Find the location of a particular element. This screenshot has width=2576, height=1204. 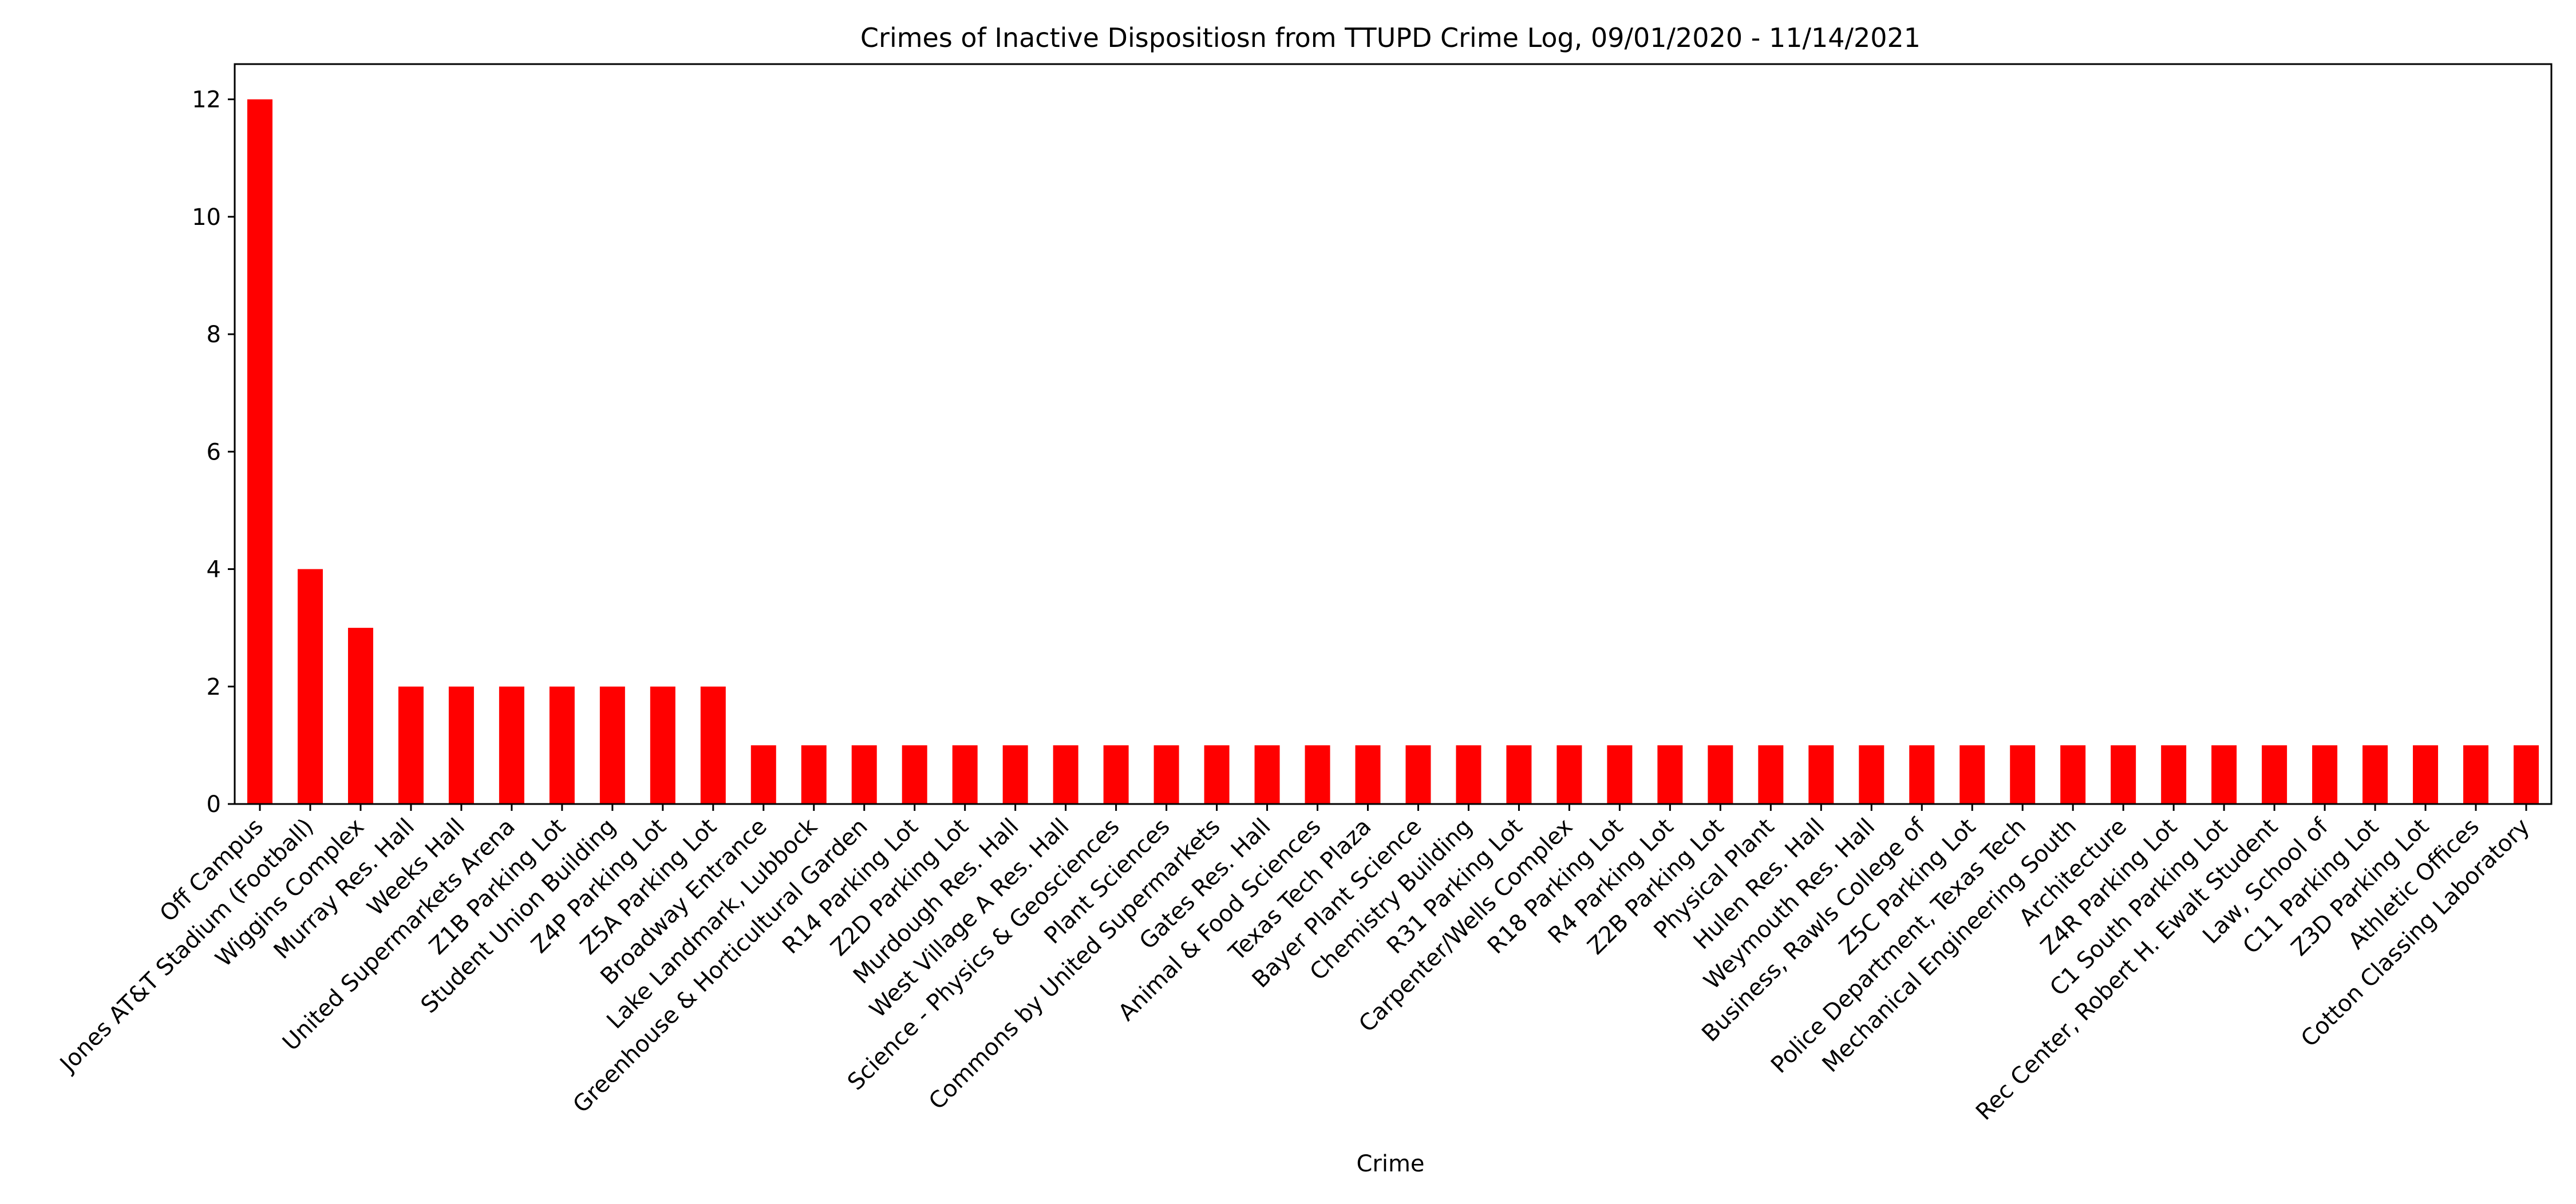

y-tick-label: 4 is located at coordinates (214, 570).